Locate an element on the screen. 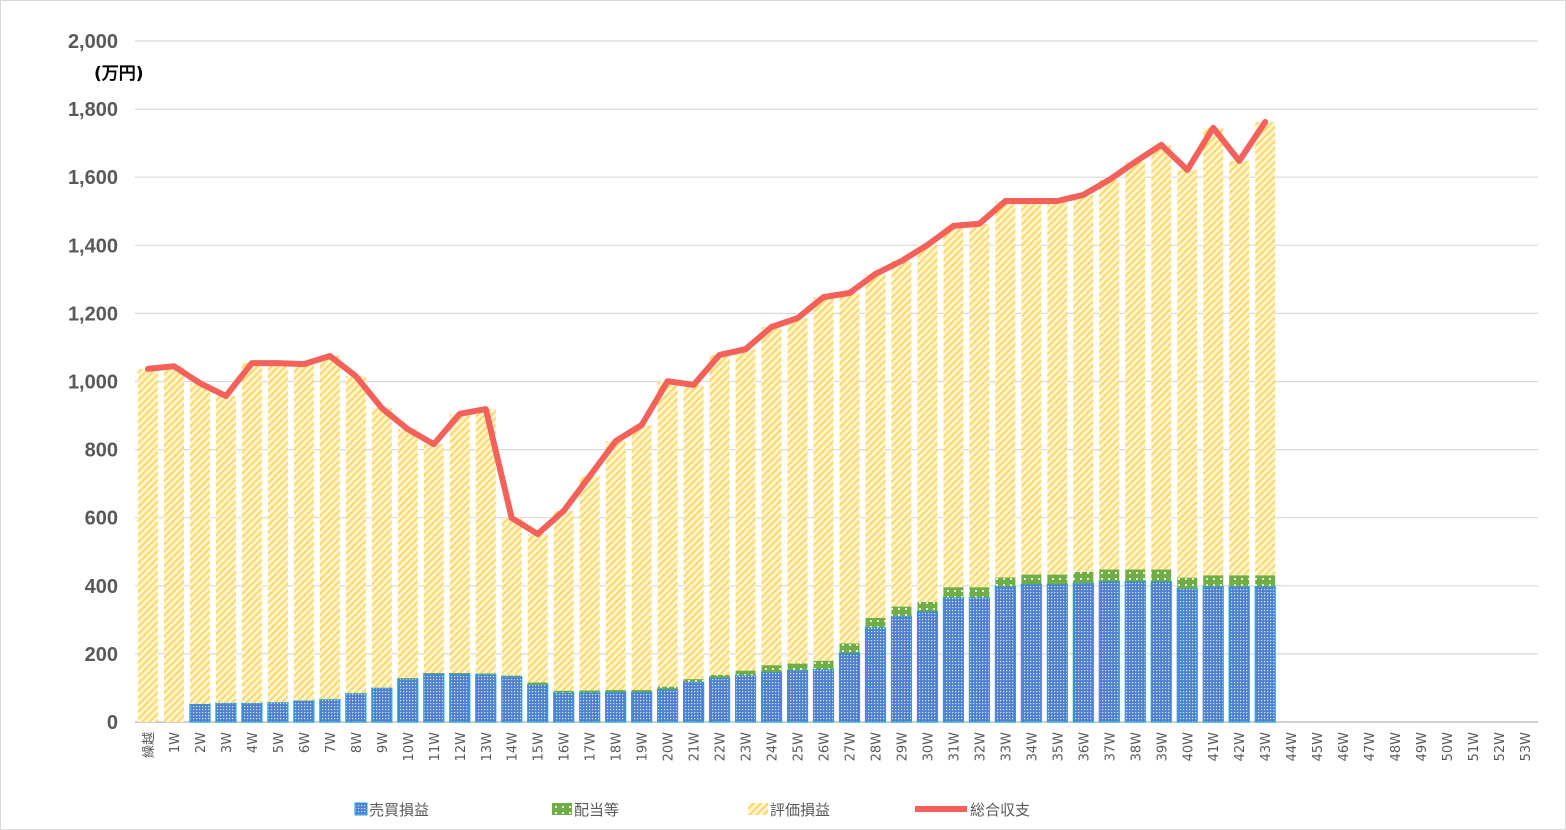 The image size is (1566, 830). x-tick-label: 4W is located at coordinates (253, 742).